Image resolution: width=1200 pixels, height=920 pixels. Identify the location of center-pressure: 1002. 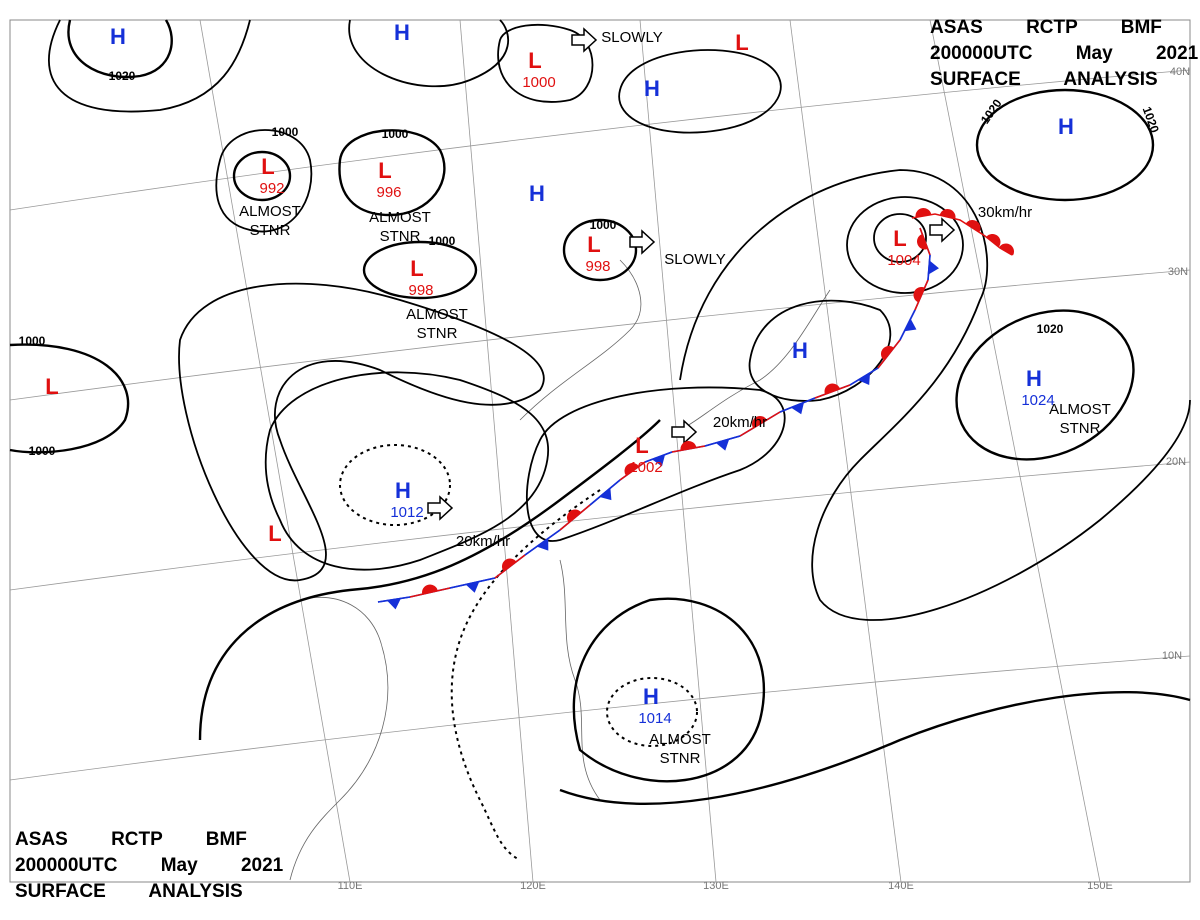
(645, 467).